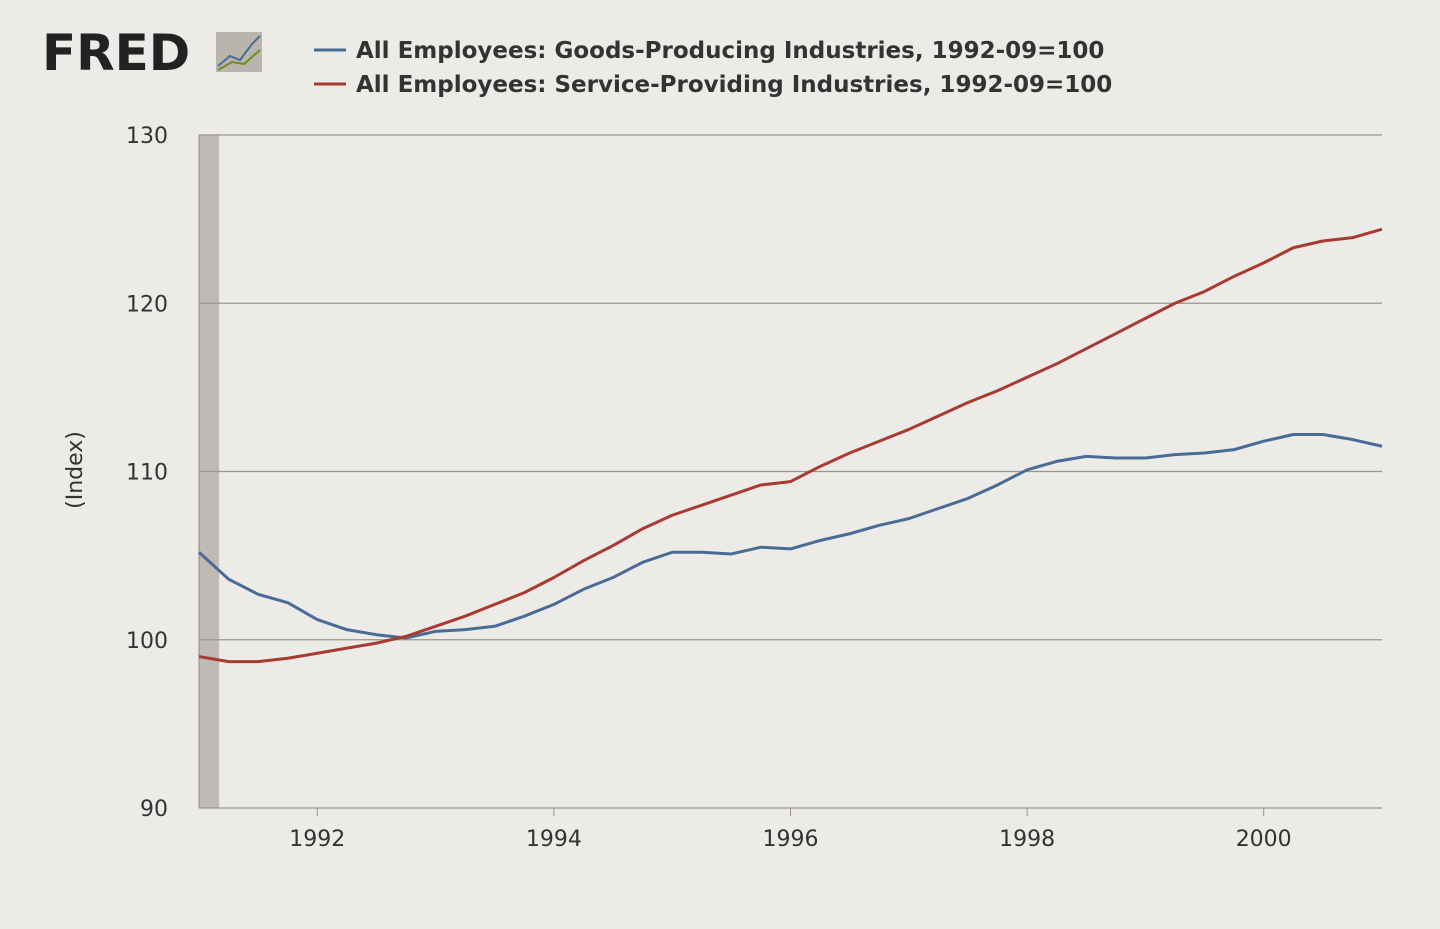  What do you see at coordinates (1027, 839) in the screenshot?
I see `x-tick-label: 1998` at bounding box center [1027, 839].